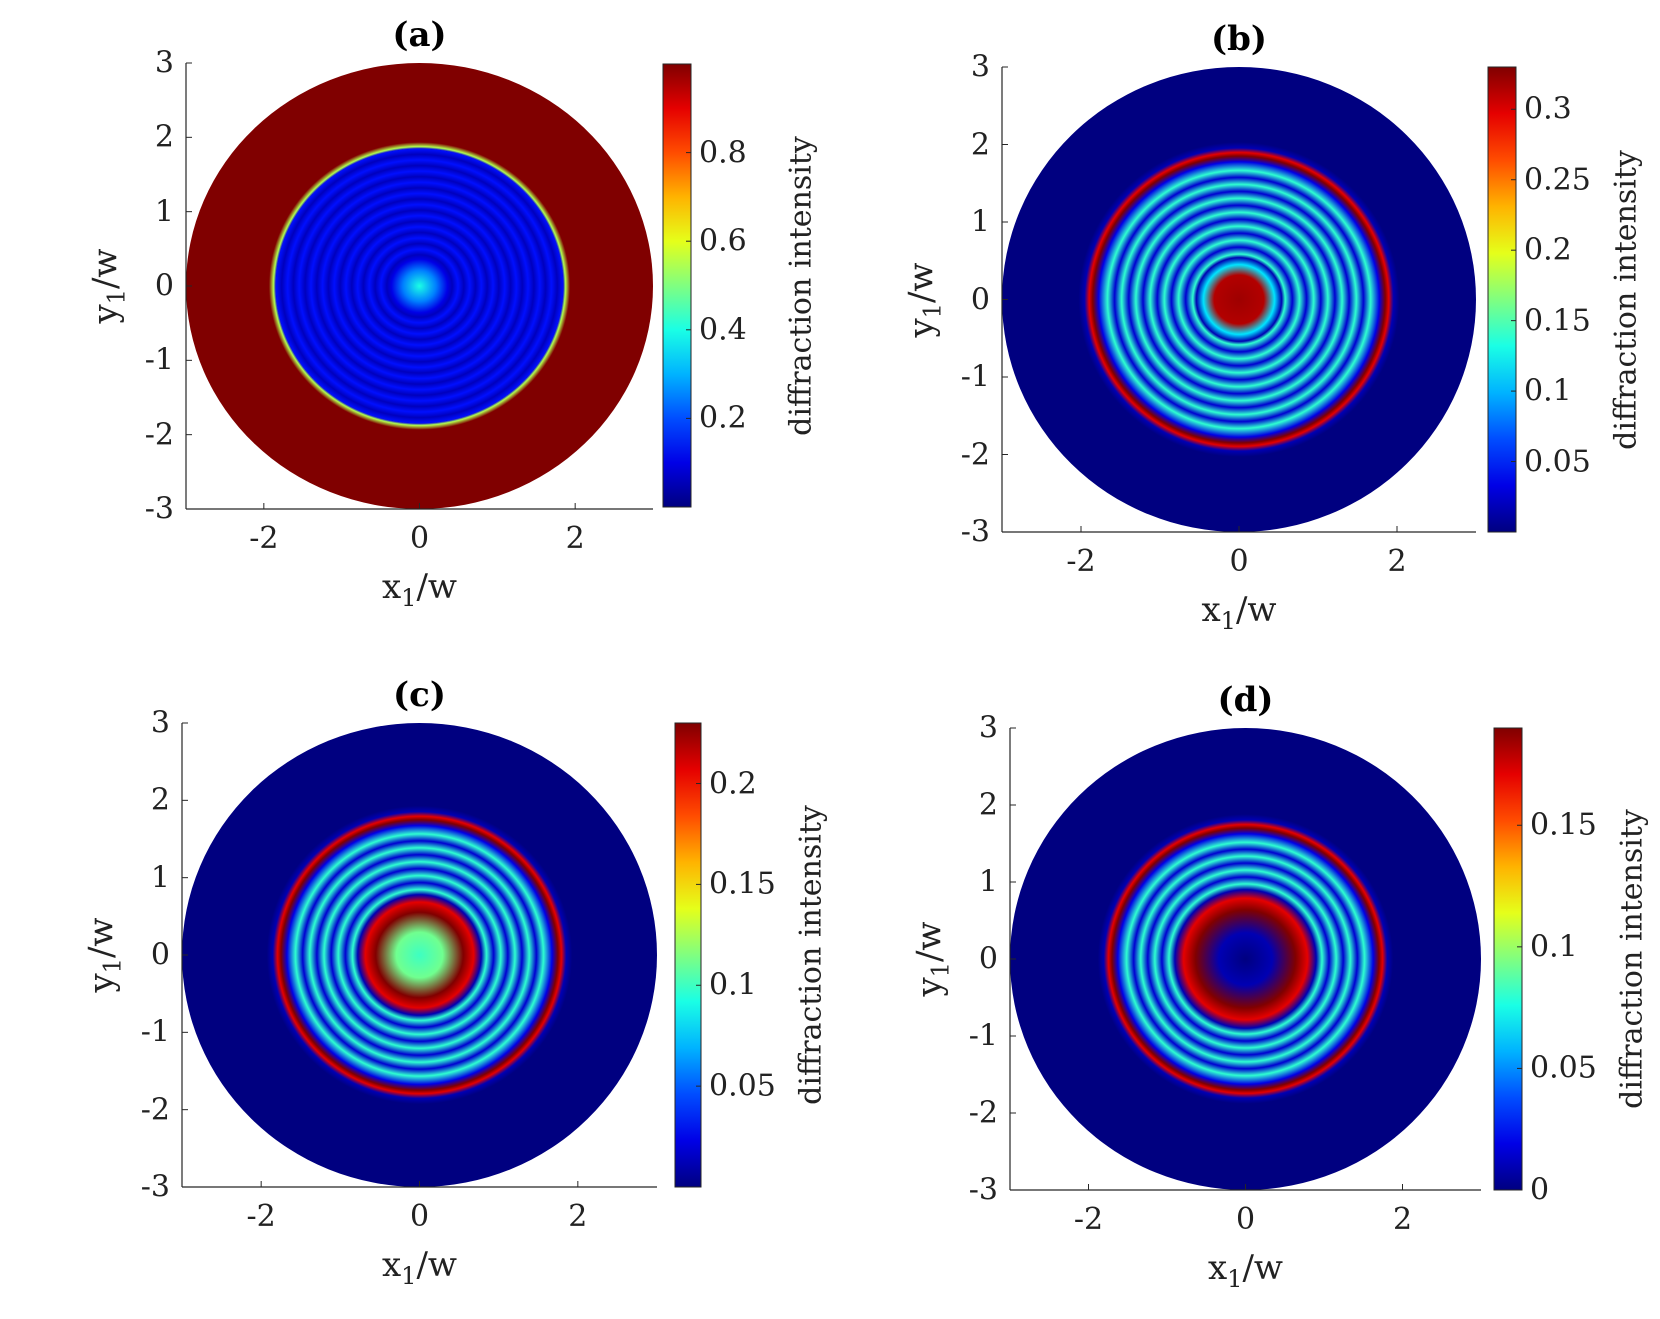  I want to click on panel-a-intensity-disk, so click(419, 286).